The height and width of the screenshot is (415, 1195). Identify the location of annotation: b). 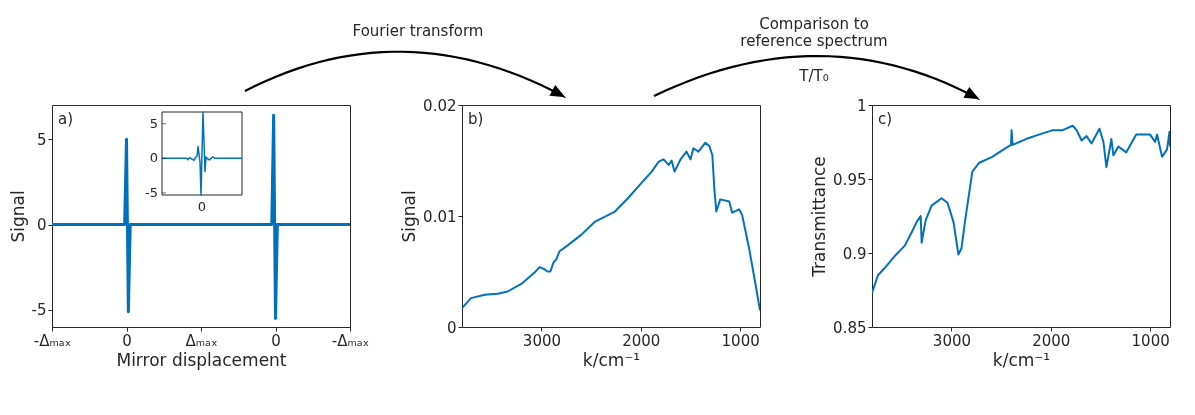
(476, 119).